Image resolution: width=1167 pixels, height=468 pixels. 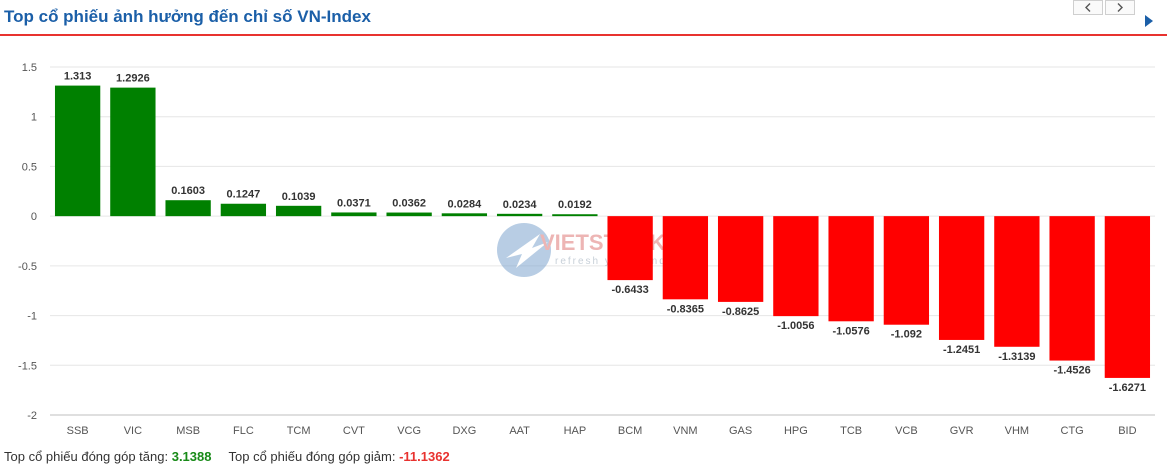 I want to click on data-label: -0.6433, so click(x=629, y=290).